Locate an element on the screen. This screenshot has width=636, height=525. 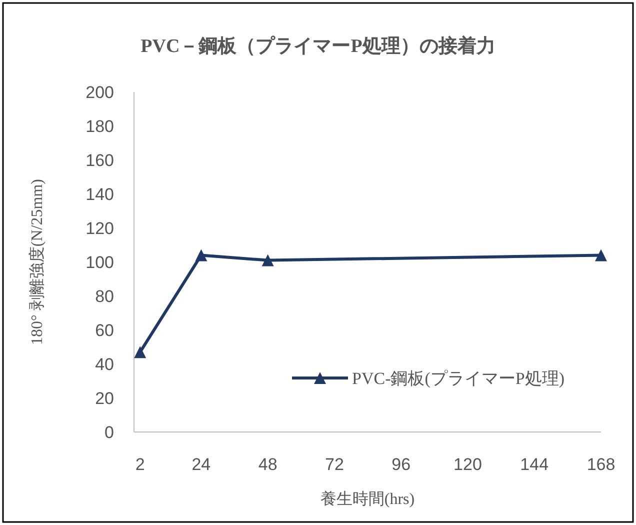
y-tick-label: 80 is located at coordinates (104, 296).